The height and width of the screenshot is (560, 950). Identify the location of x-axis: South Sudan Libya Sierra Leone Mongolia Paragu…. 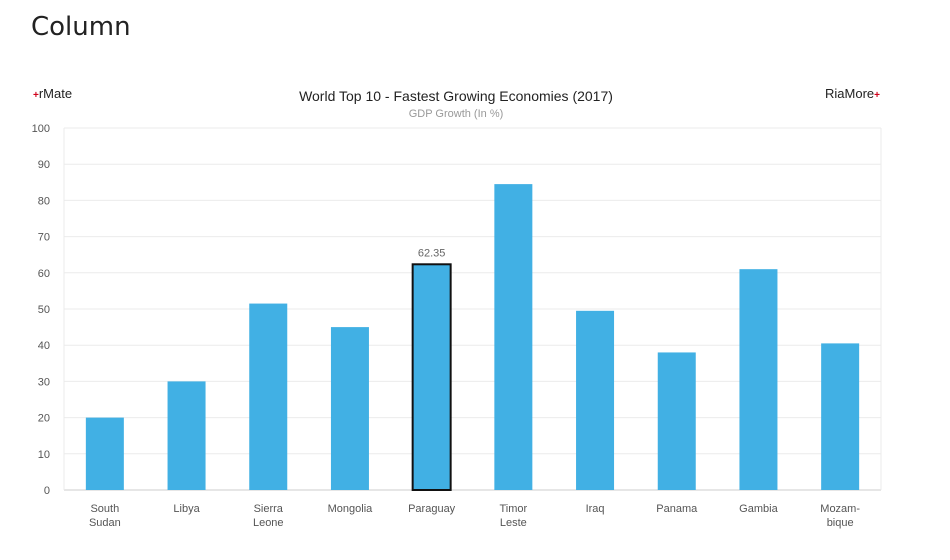
(474, 516).